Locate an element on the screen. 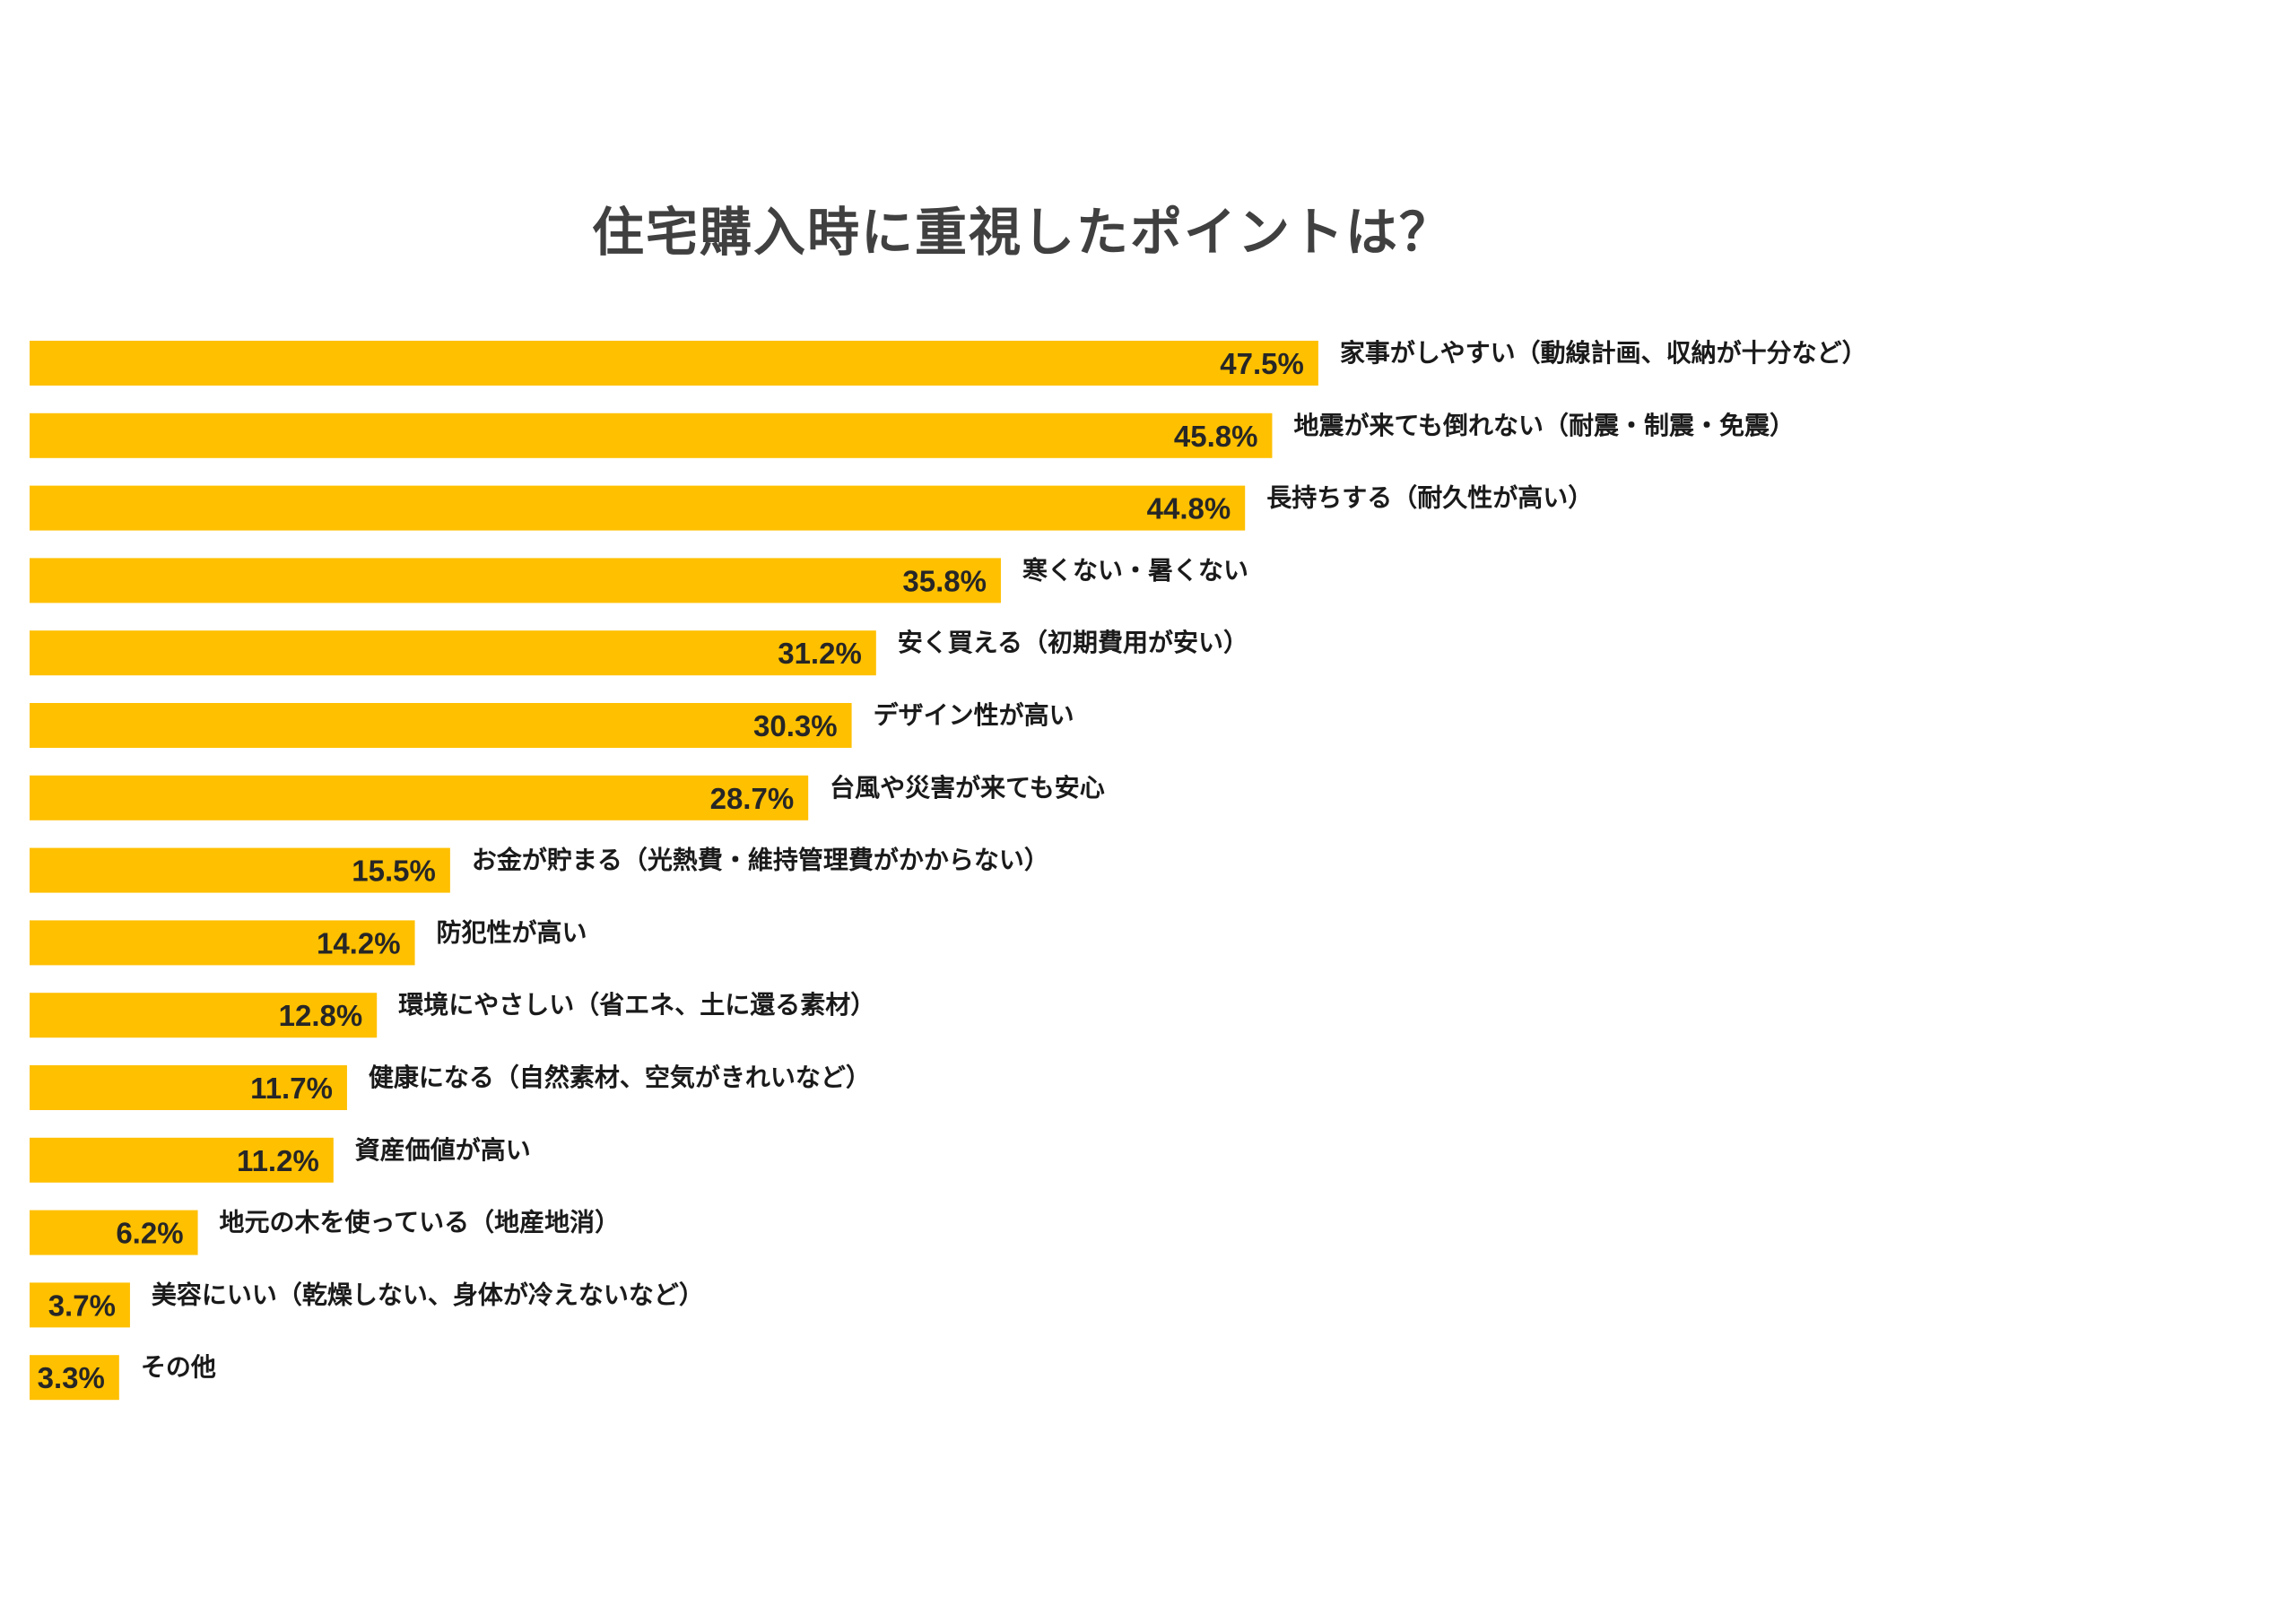 This screenshot has height=1623, width=2296. bar-row: 12.8% 環境にやさしい（省エネ、土に還る素材） is located at coordinates (452, 1014).